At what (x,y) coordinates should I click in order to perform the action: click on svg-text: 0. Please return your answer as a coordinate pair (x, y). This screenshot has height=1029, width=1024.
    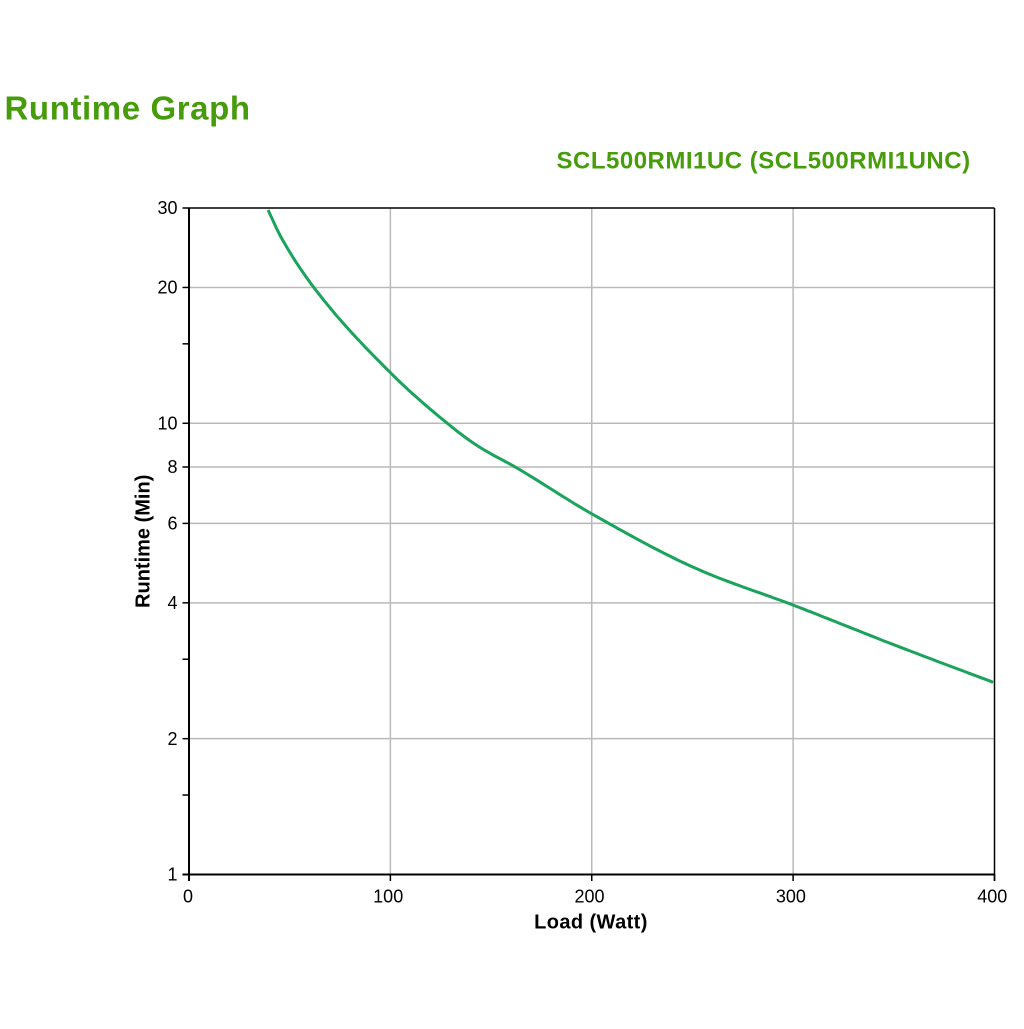
    Looking at the image, I should click on (188, 897).